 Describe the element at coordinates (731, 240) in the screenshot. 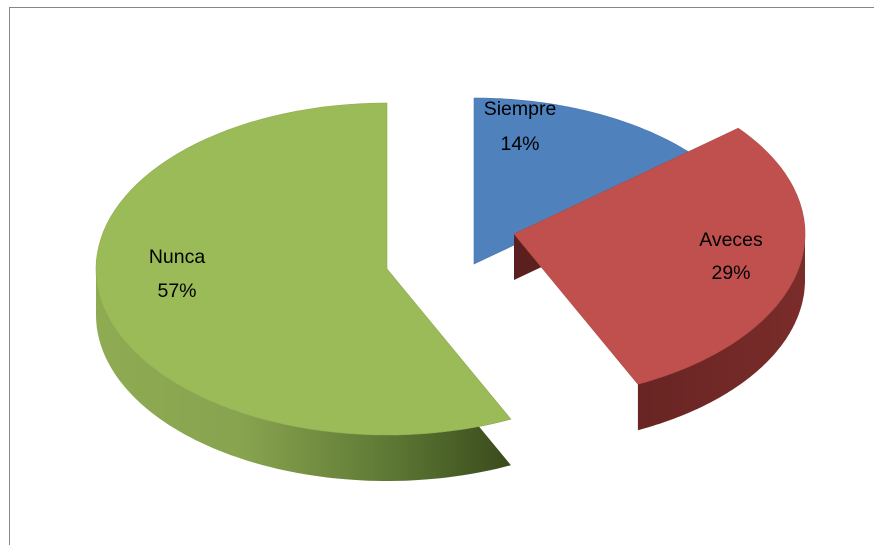

I see `pie-label-aveces-name: Aveces` at that location.